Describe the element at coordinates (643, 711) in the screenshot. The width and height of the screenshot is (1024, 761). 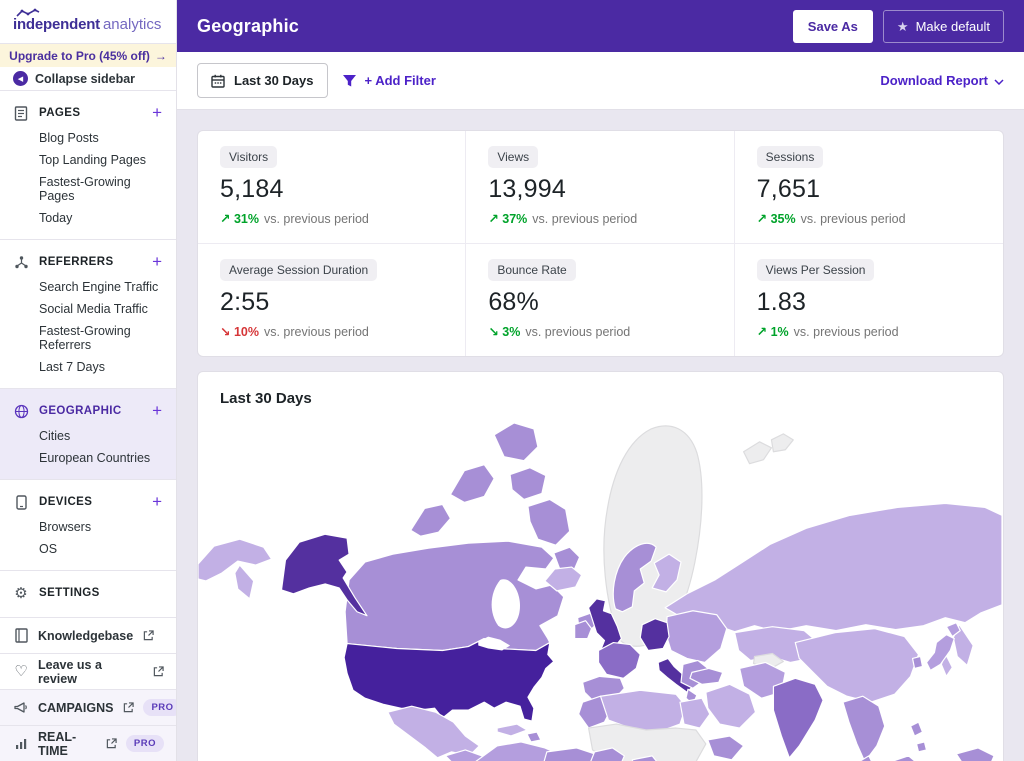
I see `algeria-region` at that location.